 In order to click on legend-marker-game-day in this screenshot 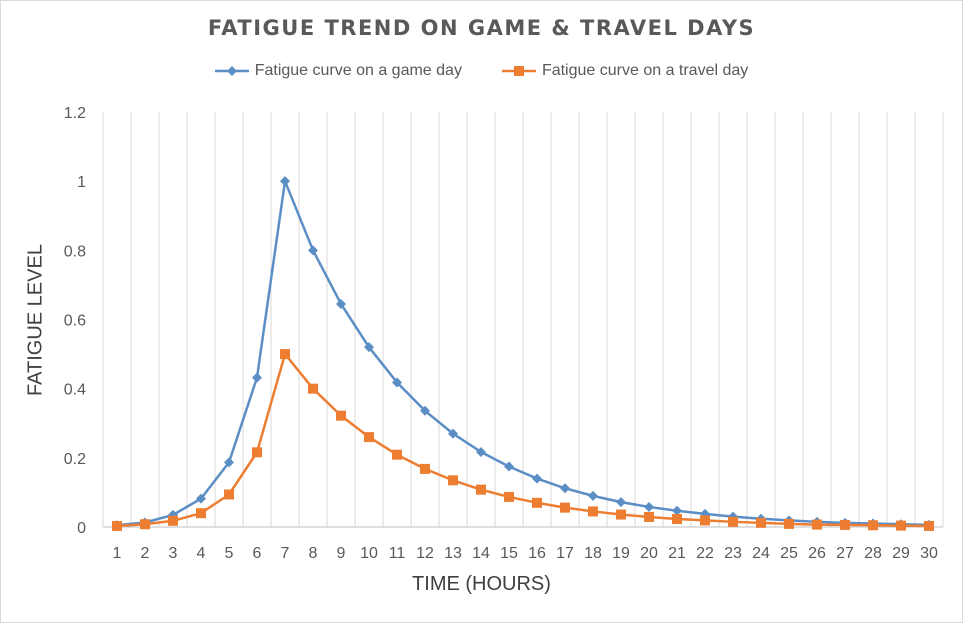, I will do `click(231, 71)`.